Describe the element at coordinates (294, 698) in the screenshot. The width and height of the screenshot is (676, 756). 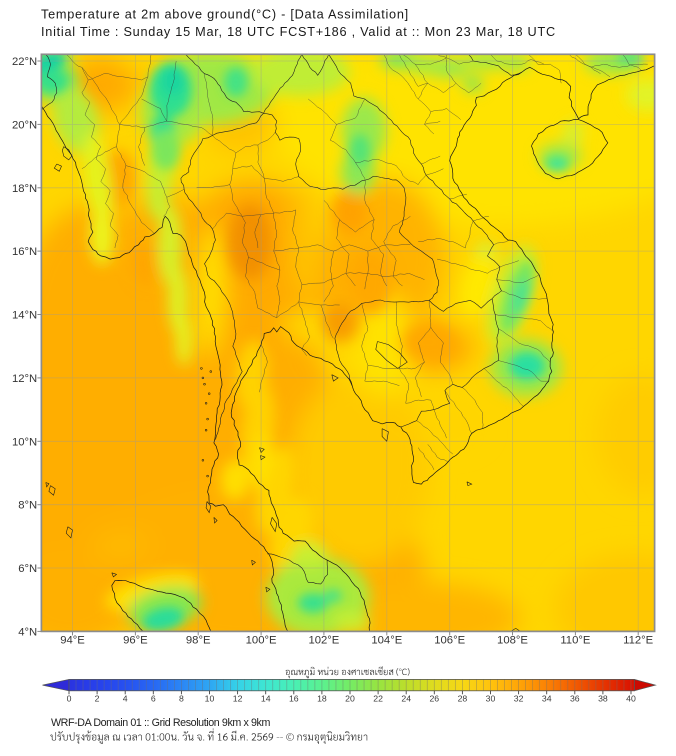
I see `svg-text: 16` at that location.